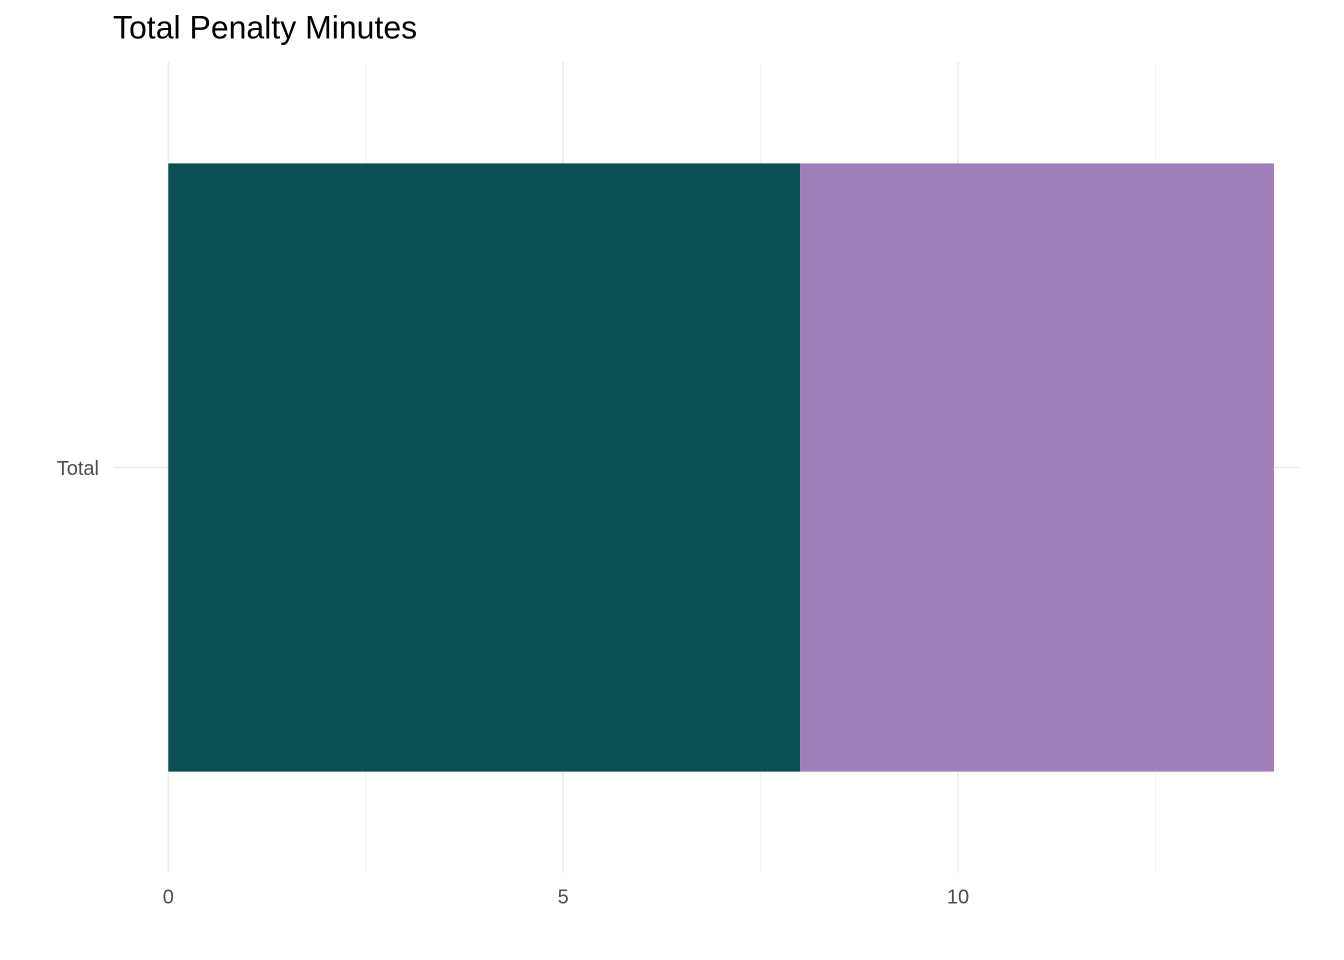 The height and width of the screenshot is (960, 1344). What do you see at coordinates (958, 897) in the screenshot?
I see `x-tick-label: 10` at bounding box center [958, 897].